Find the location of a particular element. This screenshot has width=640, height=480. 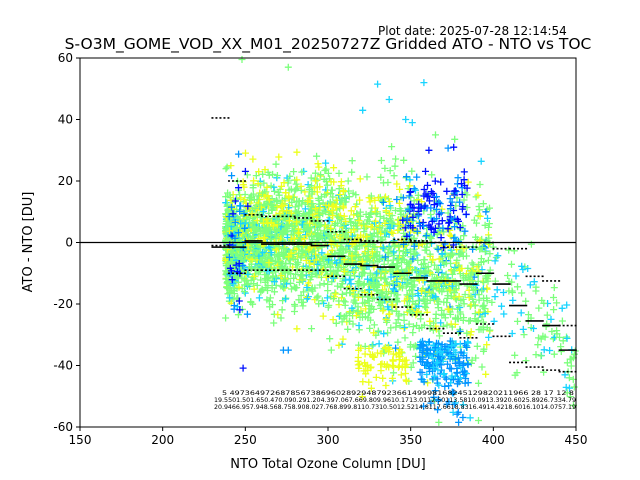

y-tick-label: 40 is located at coordinates (65, 120).